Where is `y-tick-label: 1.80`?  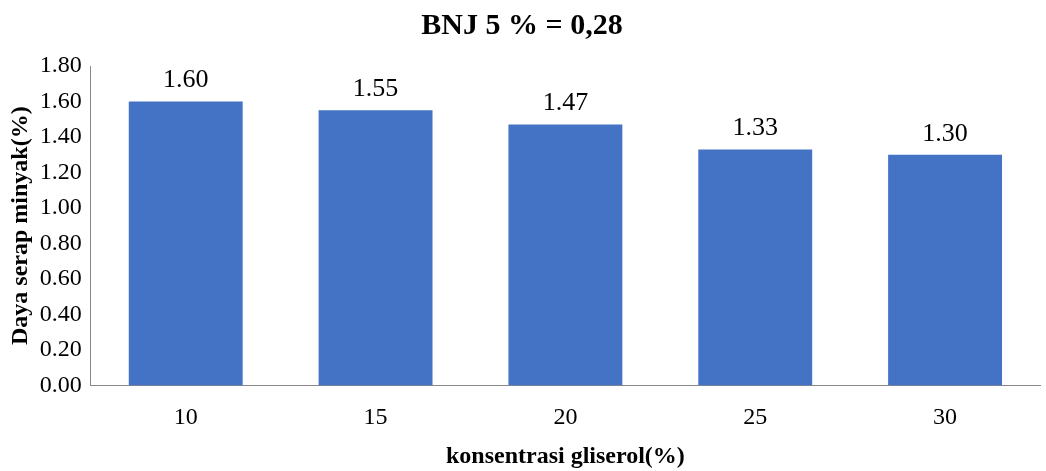
y-tick-label: 1.80 is located at coordinates (60, 64).